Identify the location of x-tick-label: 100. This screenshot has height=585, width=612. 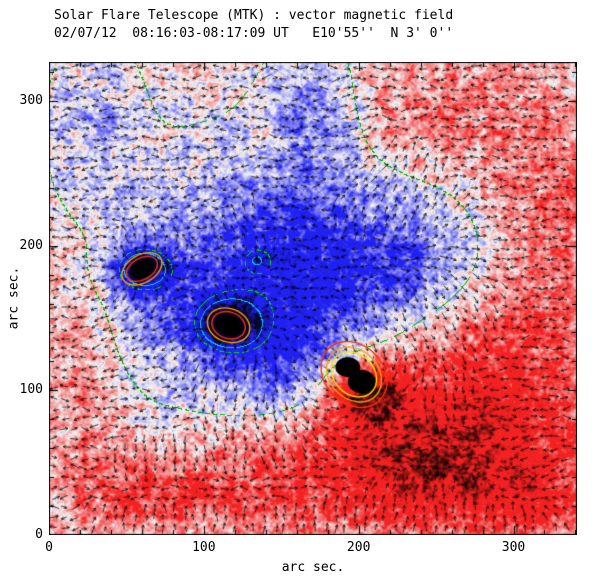
(204, 547).